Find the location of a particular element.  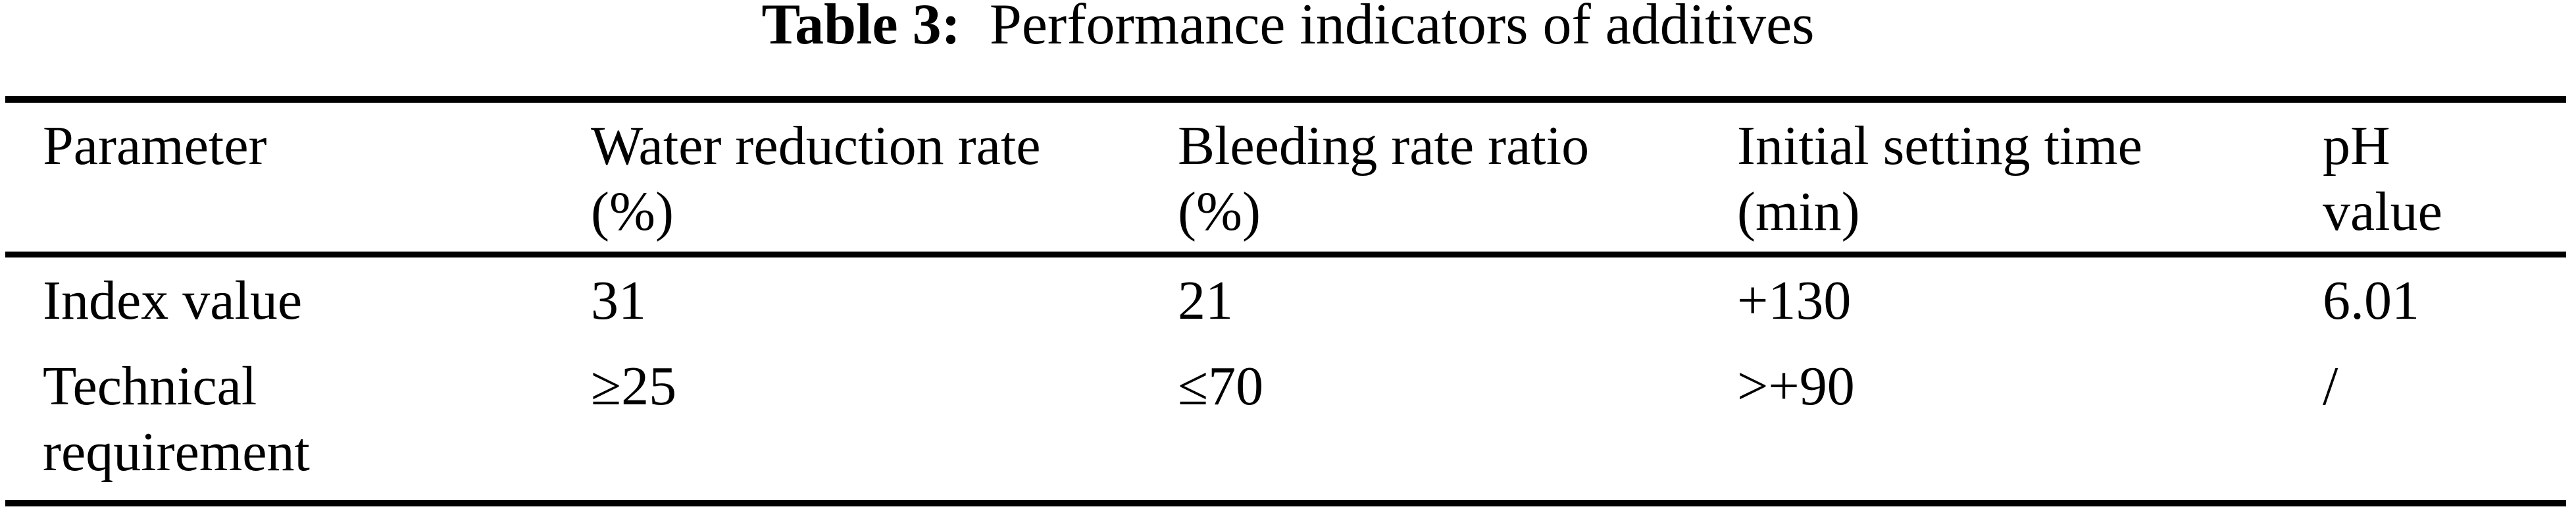

header-cell-water-reduction-rate: Water reduction rate (%) is located at coordinates (847, 178).